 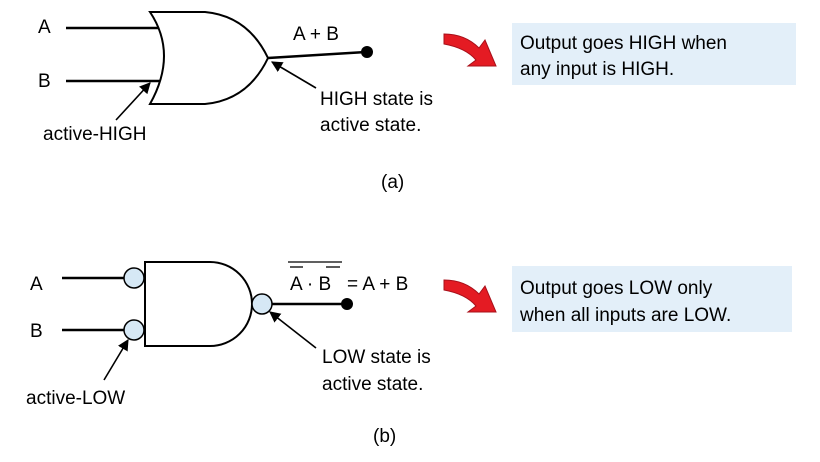 What do you see at coordinates (316, 34) in the screenshot?
I see `or-output-expression: A + B` at bounding box center [316, 34].